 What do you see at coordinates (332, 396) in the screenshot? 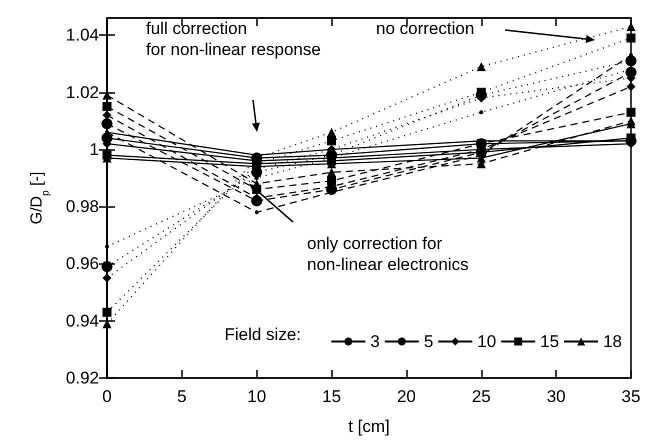
I see `x-tick-label: 15` at bounding box center [332, 396].